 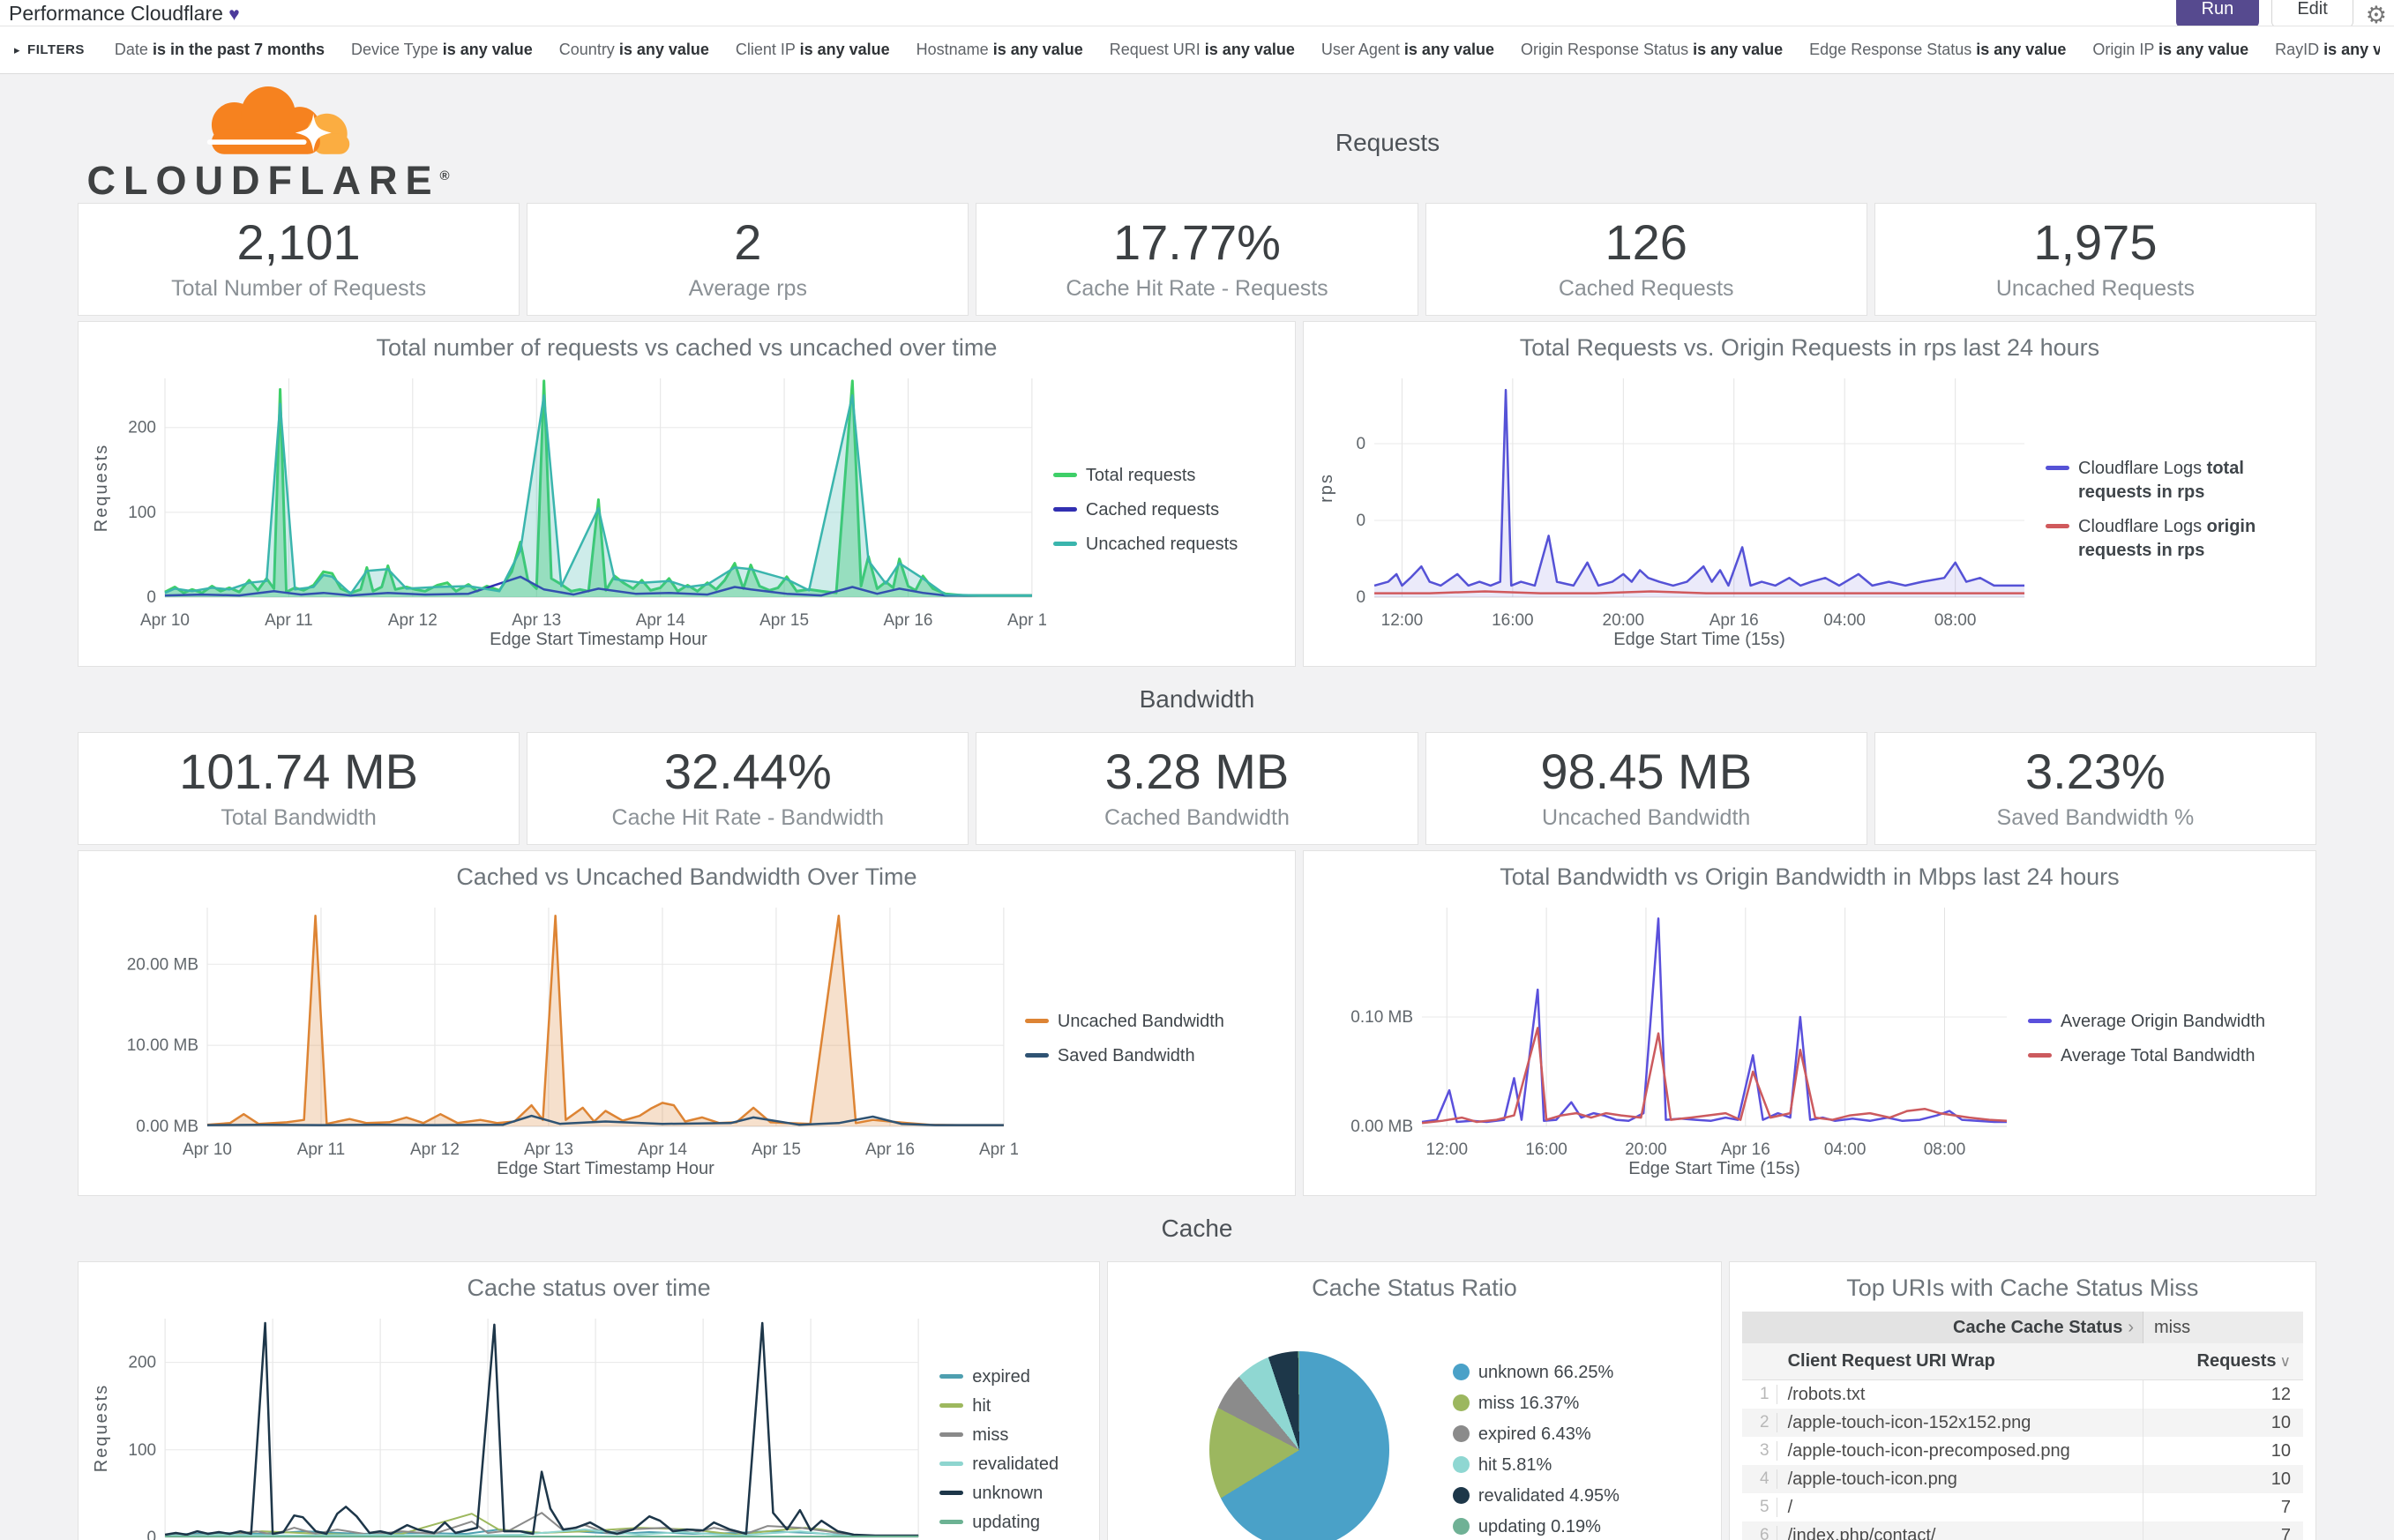 What do you see at coordinates (1872, 1479) in the screenshot?
I see `cell-uri: /apple-touch-icon.png` at bounding box center [1872, 1479].